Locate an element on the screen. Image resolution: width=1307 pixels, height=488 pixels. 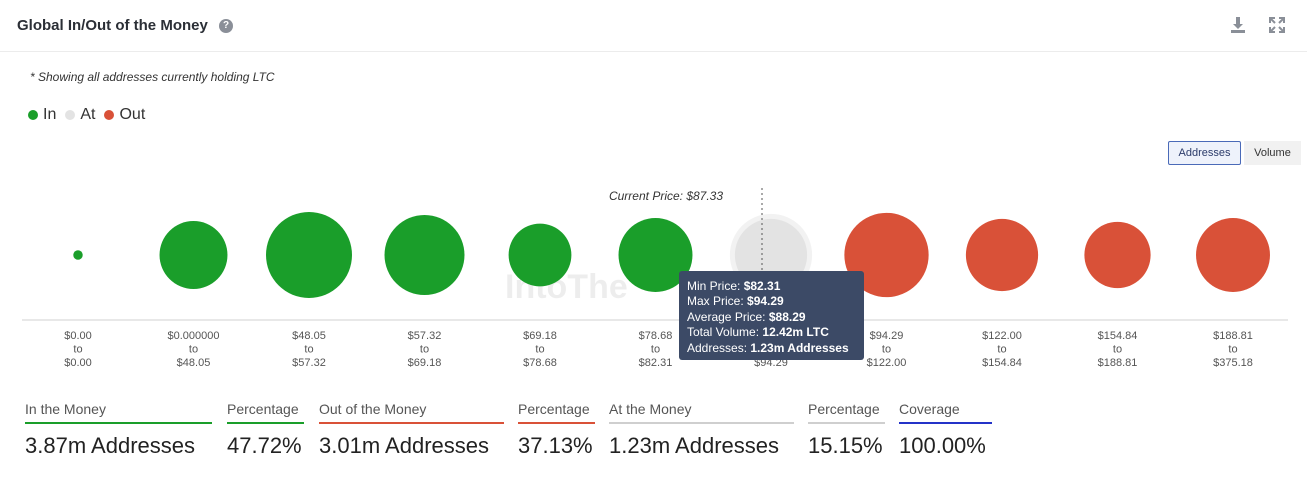
card-header: Global In/Out of the Money ? is located at coordinates (653, 26).